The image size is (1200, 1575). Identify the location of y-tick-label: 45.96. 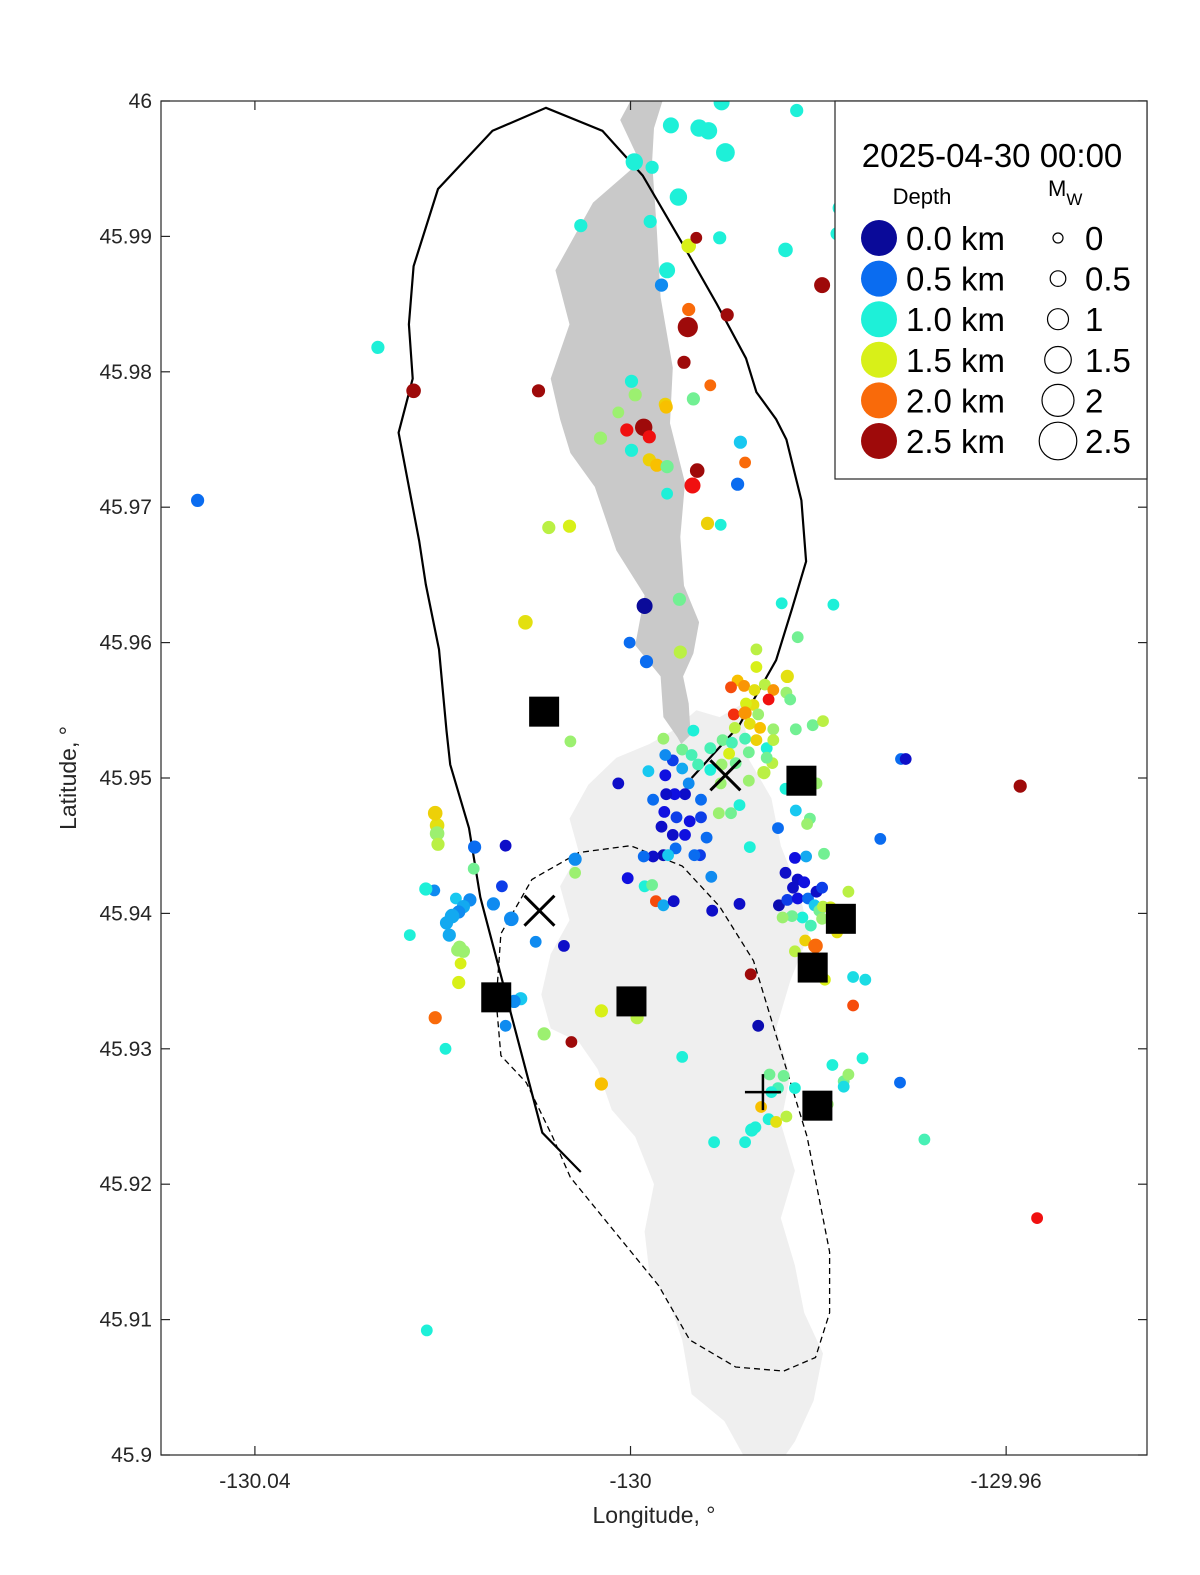
(125, 643).